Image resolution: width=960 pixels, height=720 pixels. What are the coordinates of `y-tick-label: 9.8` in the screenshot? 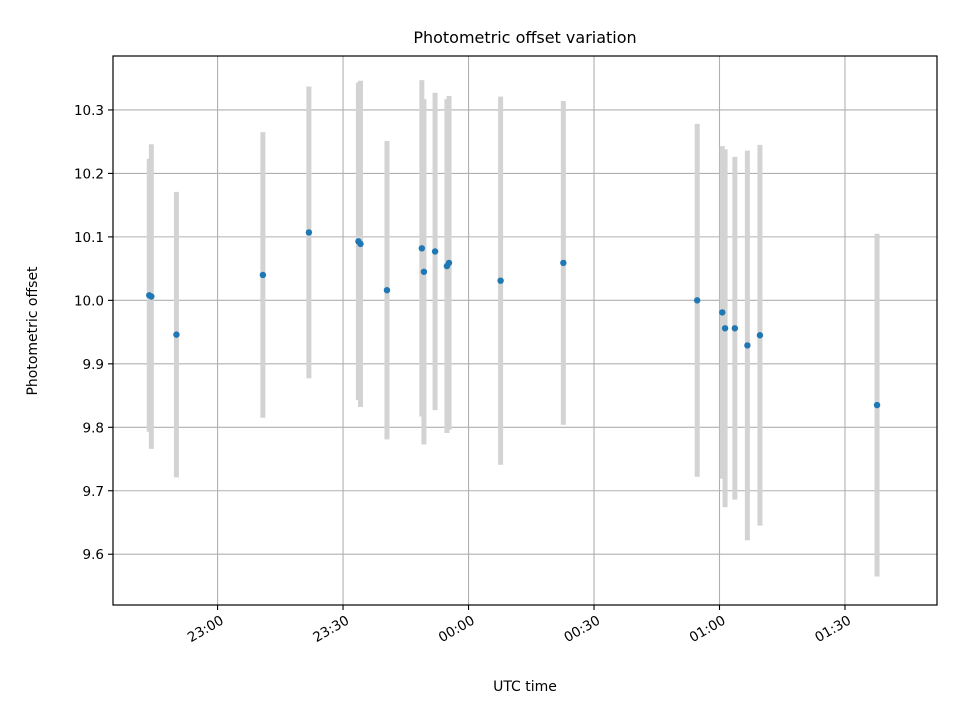 It's located at (93, 428).